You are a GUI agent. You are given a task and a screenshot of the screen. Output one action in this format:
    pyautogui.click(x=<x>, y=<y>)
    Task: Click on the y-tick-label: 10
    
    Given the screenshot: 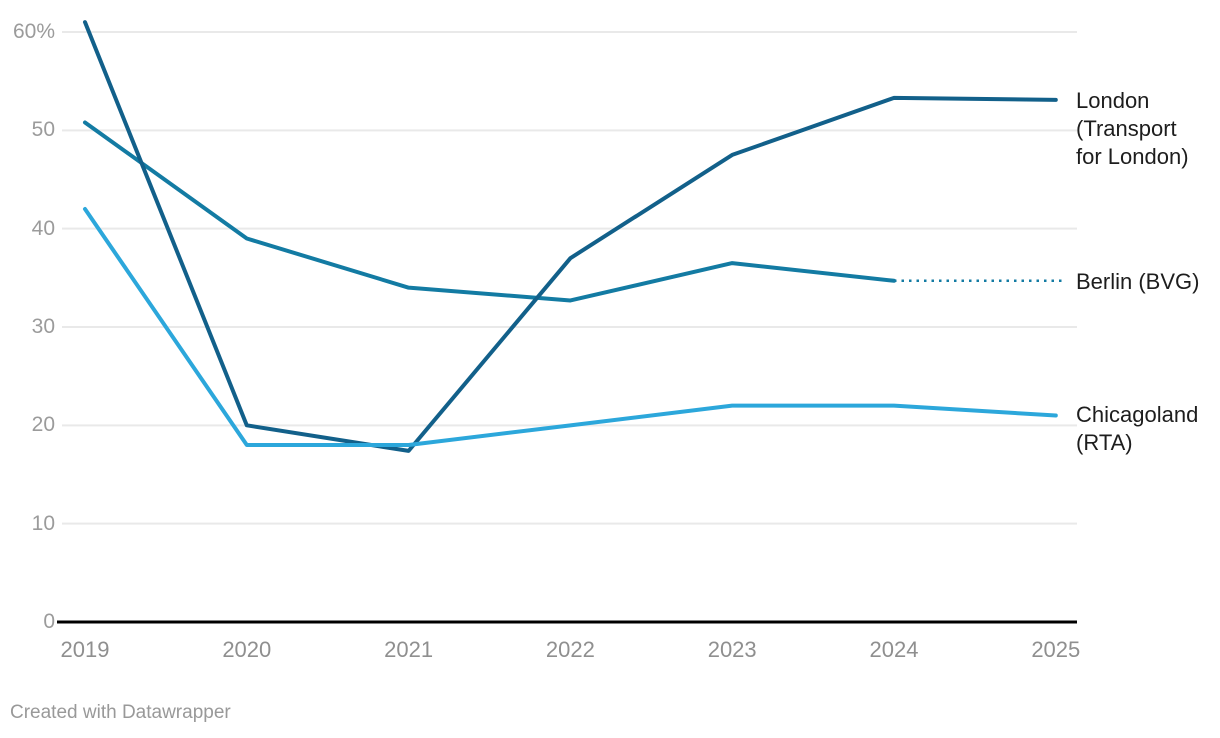 What is the action you would take?
    pyautogui.click(x=43, y=523)
    